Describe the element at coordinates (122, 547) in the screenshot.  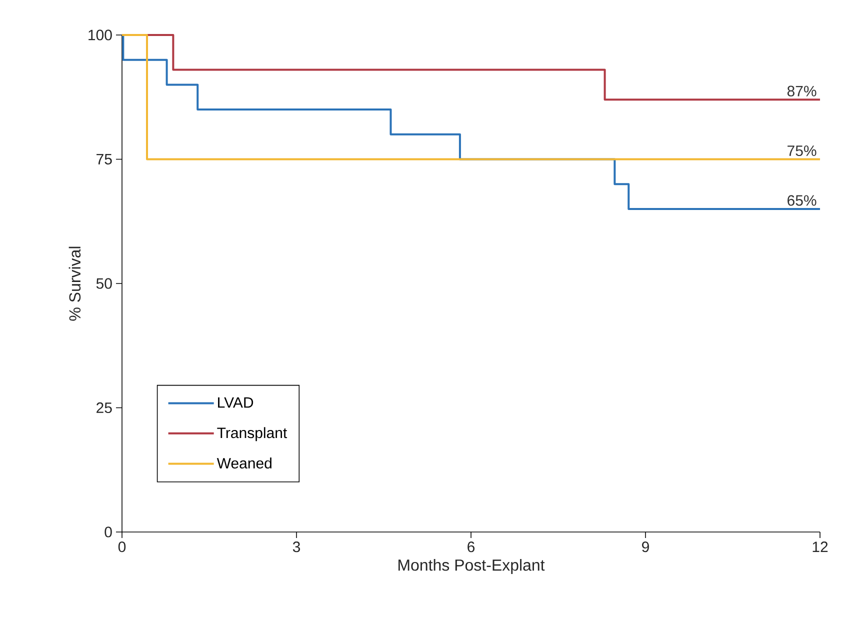
I see `x-tick-label: 0` at that location.